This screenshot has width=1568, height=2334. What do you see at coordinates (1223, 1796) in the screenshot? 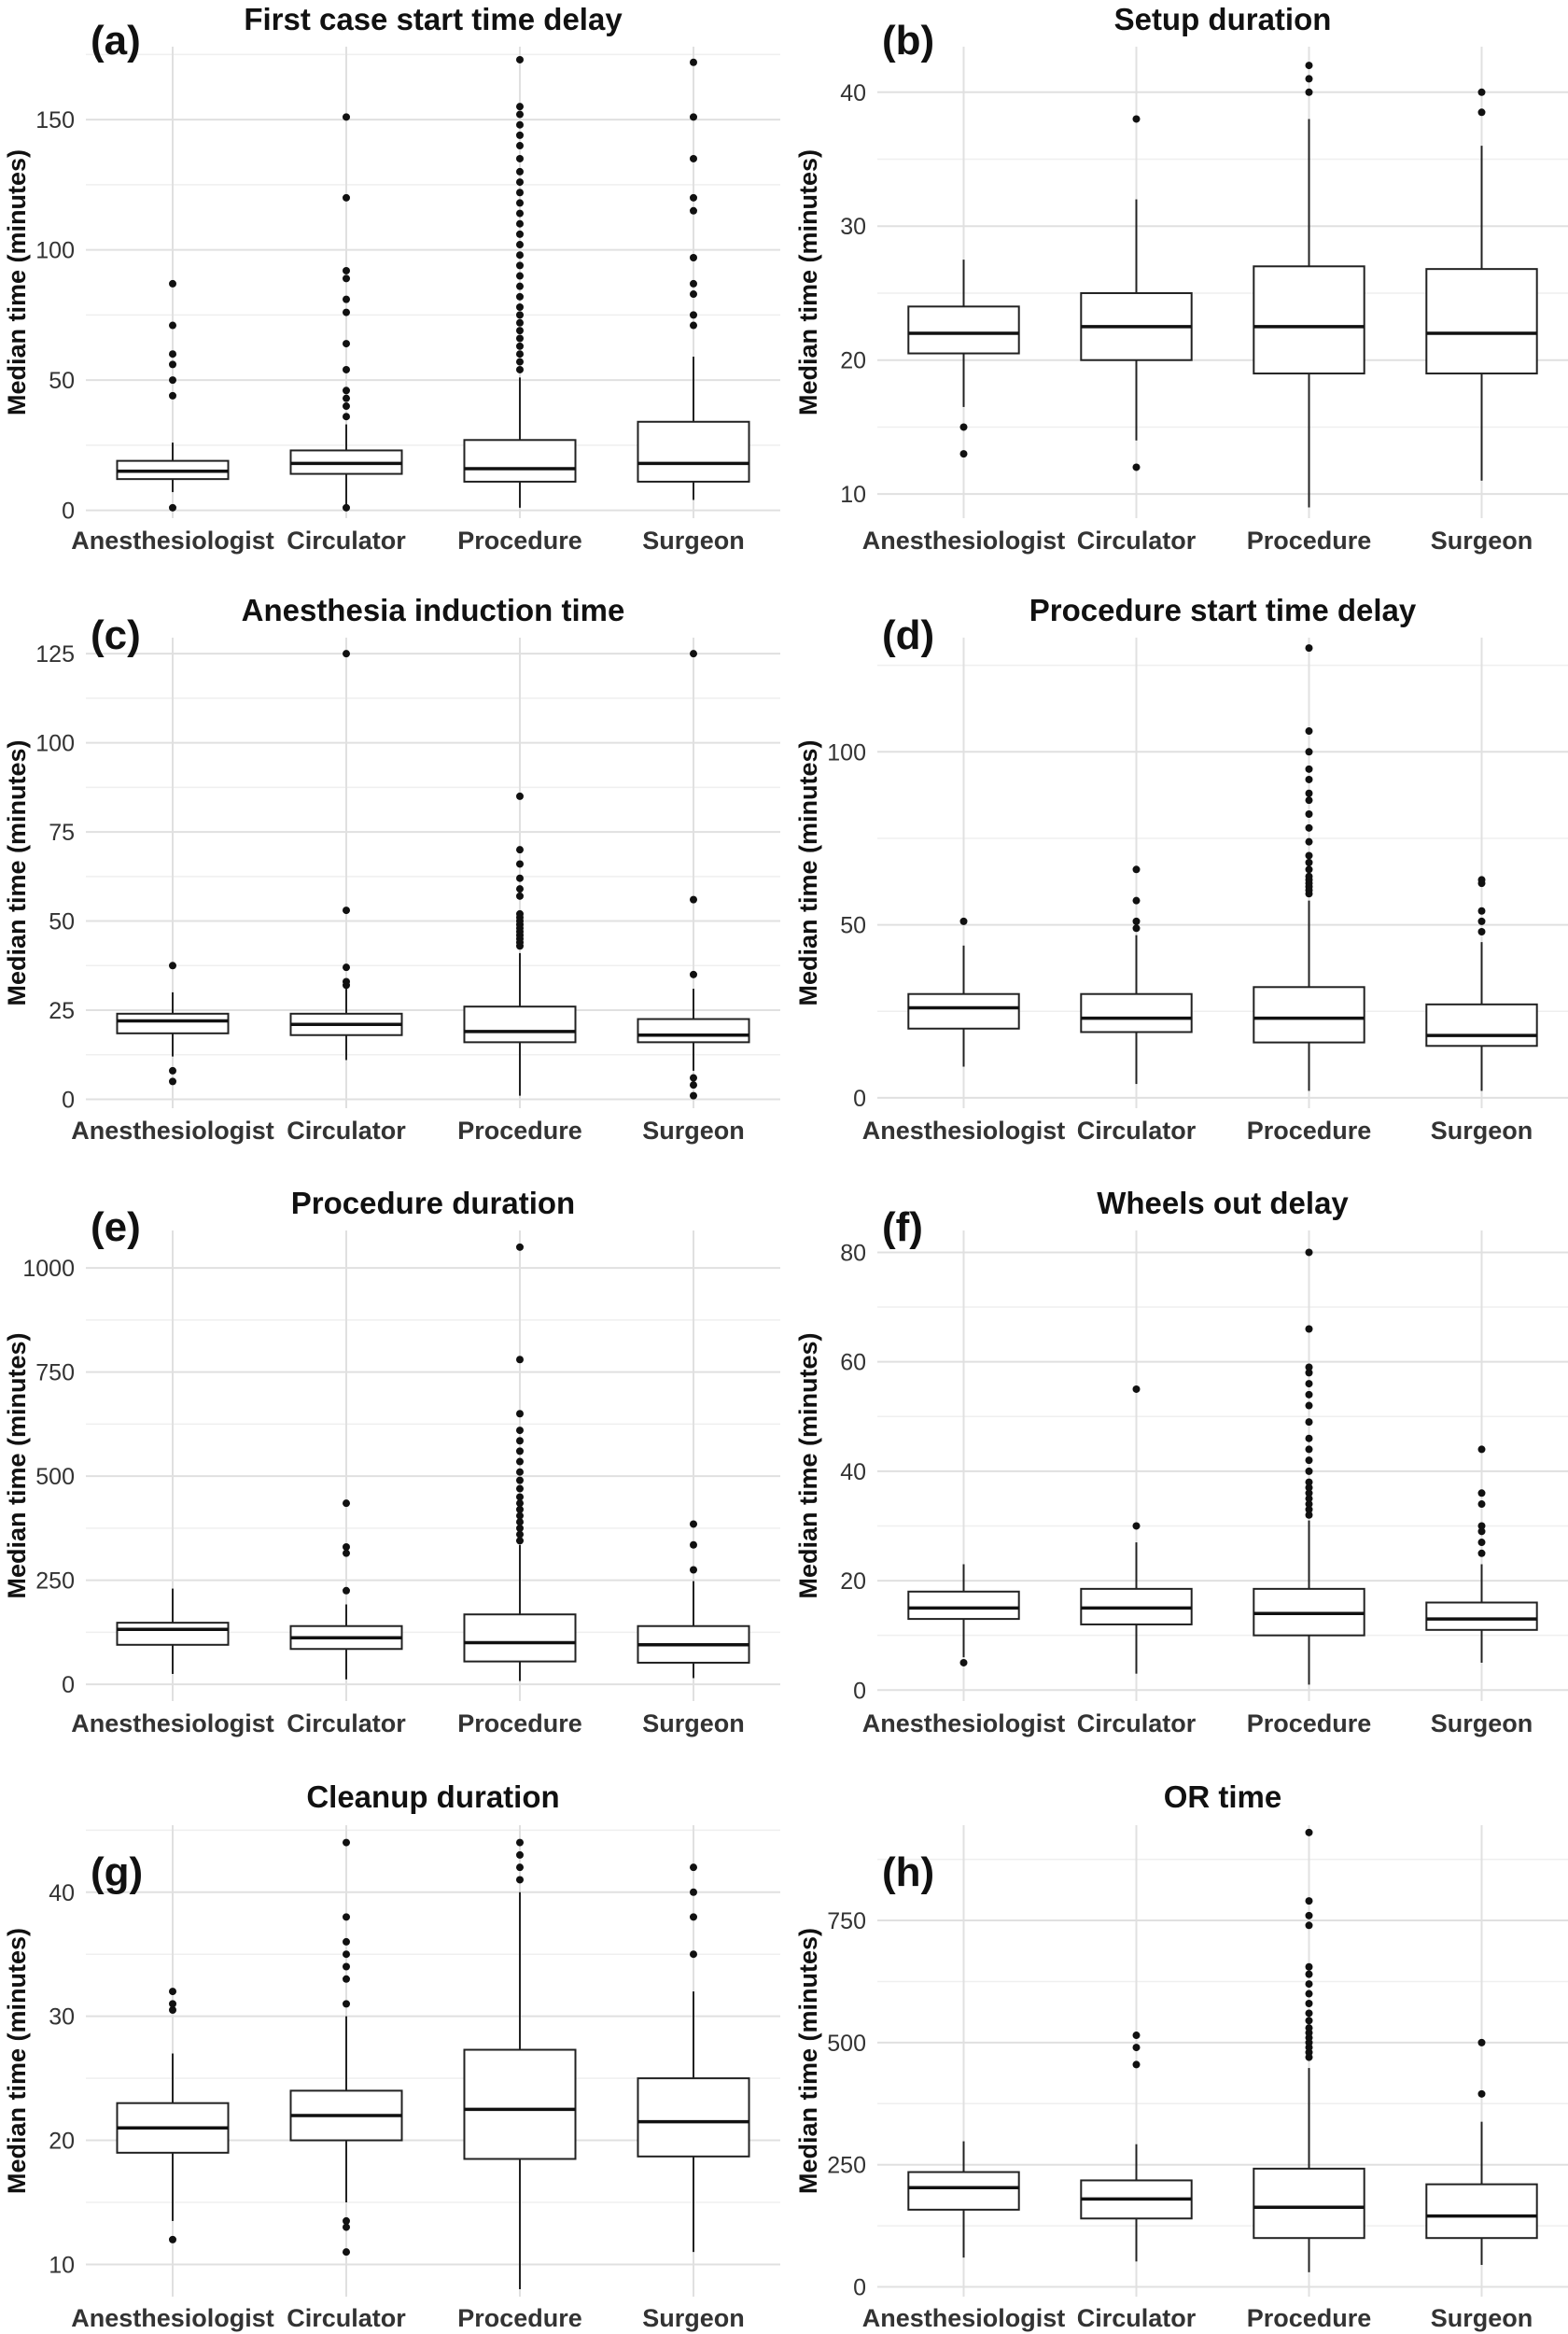
I see `chart-title: OR time` at bounding box center [1223, 1796].